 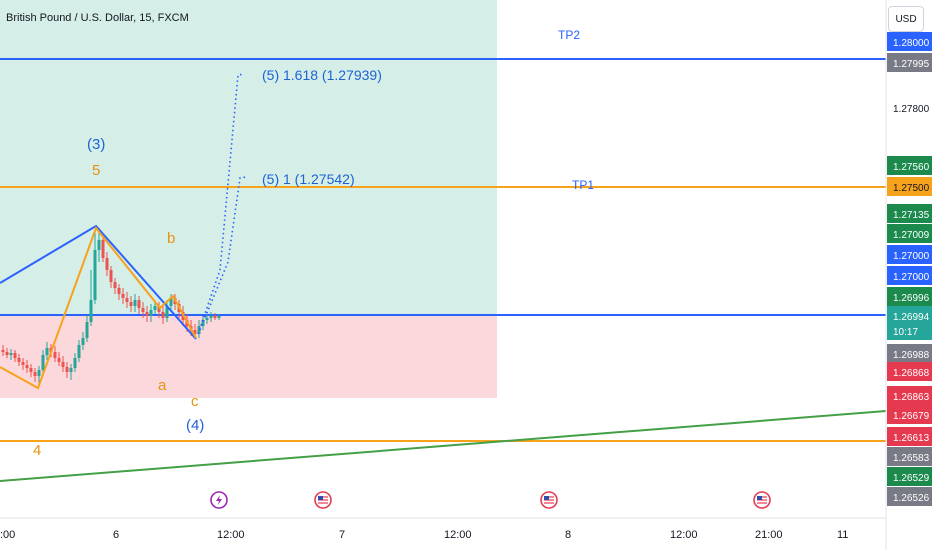 What do you see at coordinates (583, 185) in the screenshot?
I see `tp1-label: TP1` at bounding box center [583, 185].